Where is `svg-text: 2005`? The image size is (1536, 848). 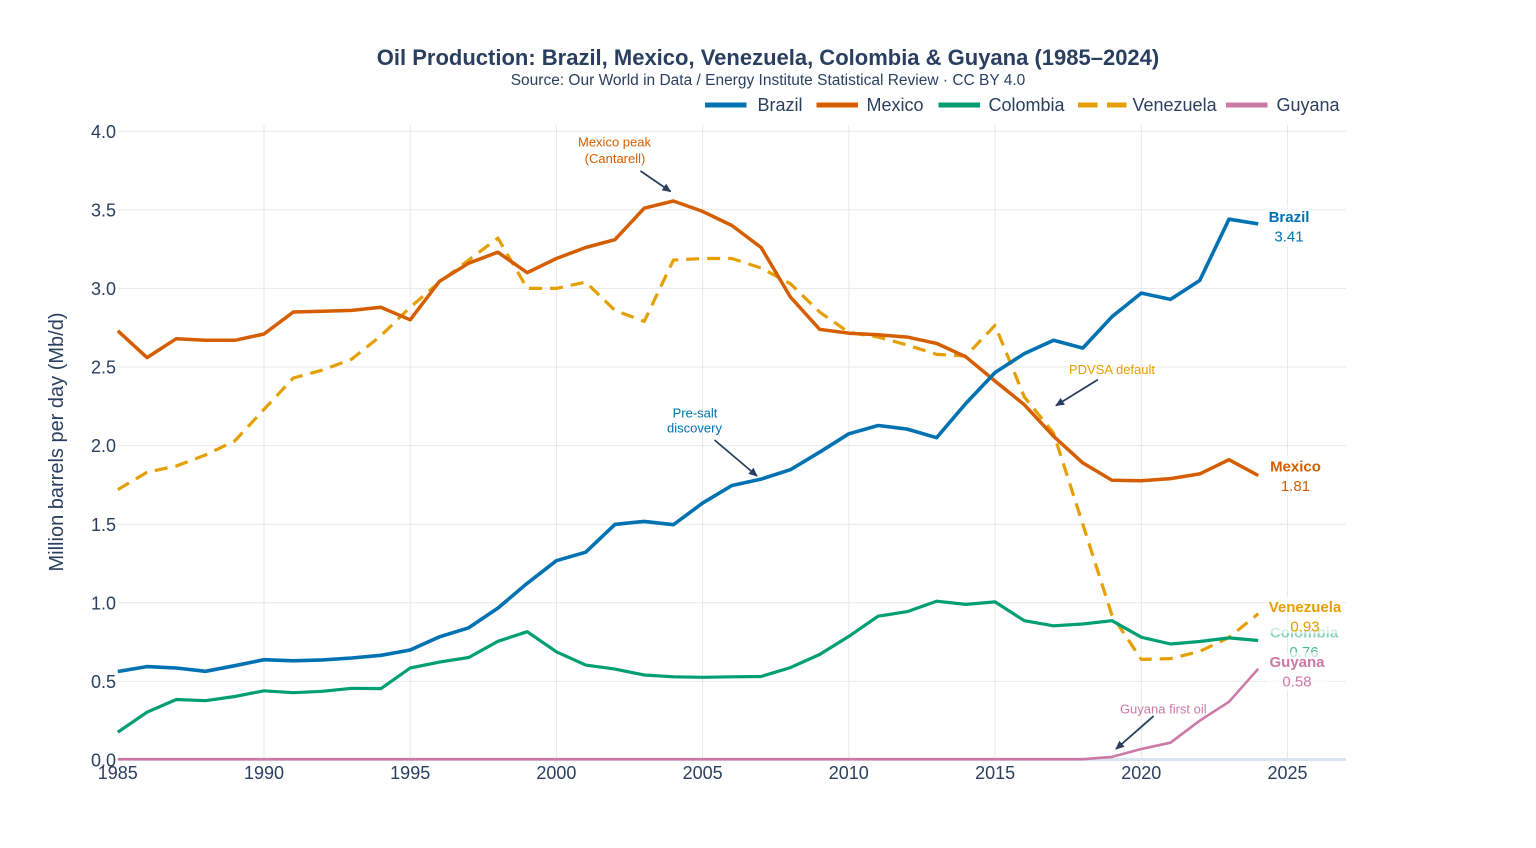 svg-text: 2005 is located at coordinates (703, 773).